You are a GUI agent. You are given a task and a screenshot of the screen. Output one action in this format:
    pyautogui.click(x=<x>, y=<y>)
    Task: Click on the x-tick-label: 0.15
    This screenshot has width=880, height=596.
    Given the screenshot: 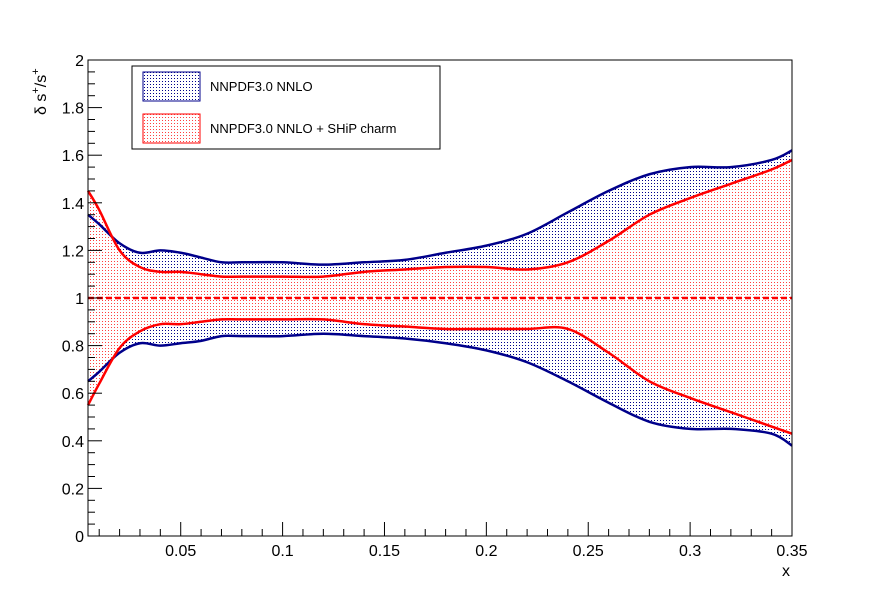 What is the action you would take?
    pyautogui.click(x=384, y=551)
    